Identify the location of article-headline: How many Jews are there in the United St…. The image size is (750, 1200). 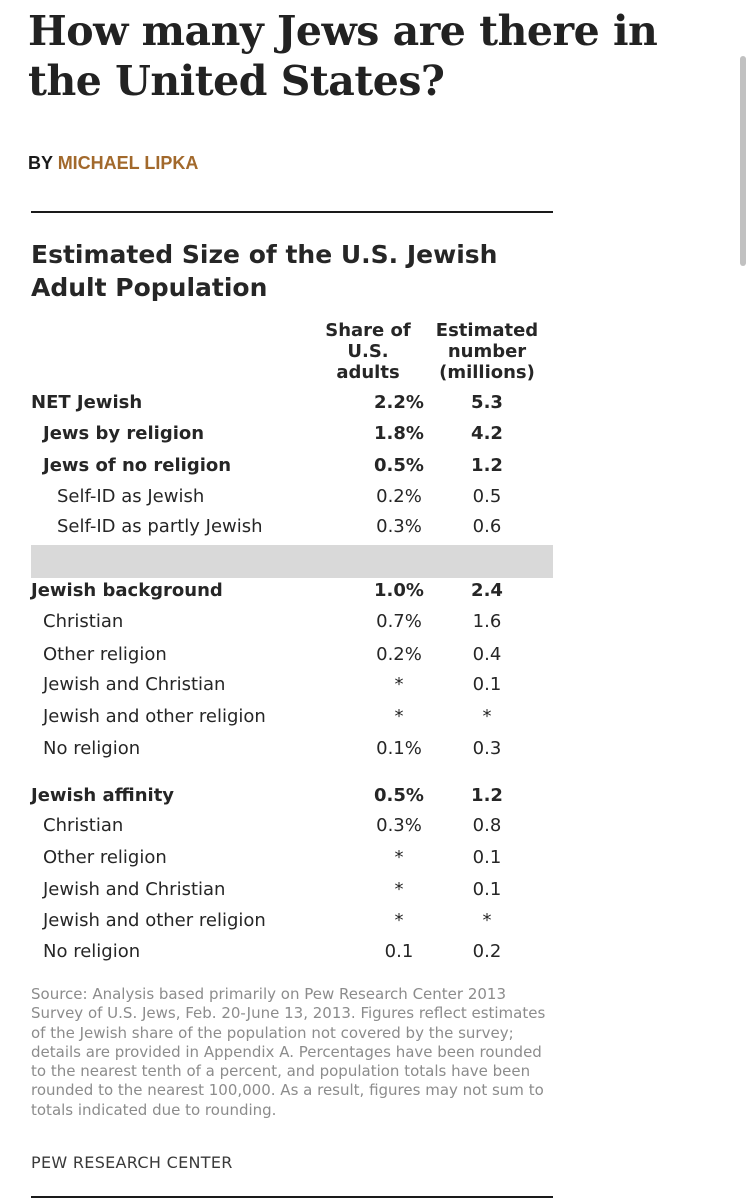
(343, 56).